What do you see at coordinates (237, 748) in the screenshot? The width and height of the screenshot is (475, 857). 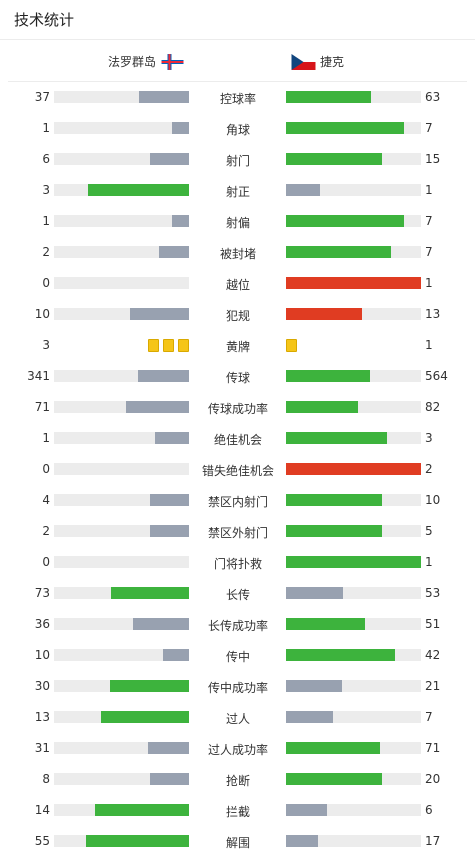 I see `stat-row: 31 过人成功率 71` at bounding box center [237, 748].